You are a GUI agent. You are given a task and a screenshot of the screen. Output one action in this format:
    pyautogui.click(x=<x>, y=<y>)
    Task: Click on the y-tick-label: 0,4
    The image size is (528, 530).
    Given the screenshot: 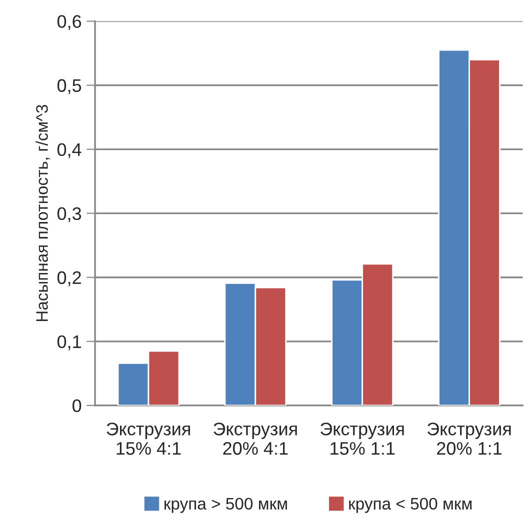 What is the action you would take?
    pyautogui.click(x=69, y=150)
    